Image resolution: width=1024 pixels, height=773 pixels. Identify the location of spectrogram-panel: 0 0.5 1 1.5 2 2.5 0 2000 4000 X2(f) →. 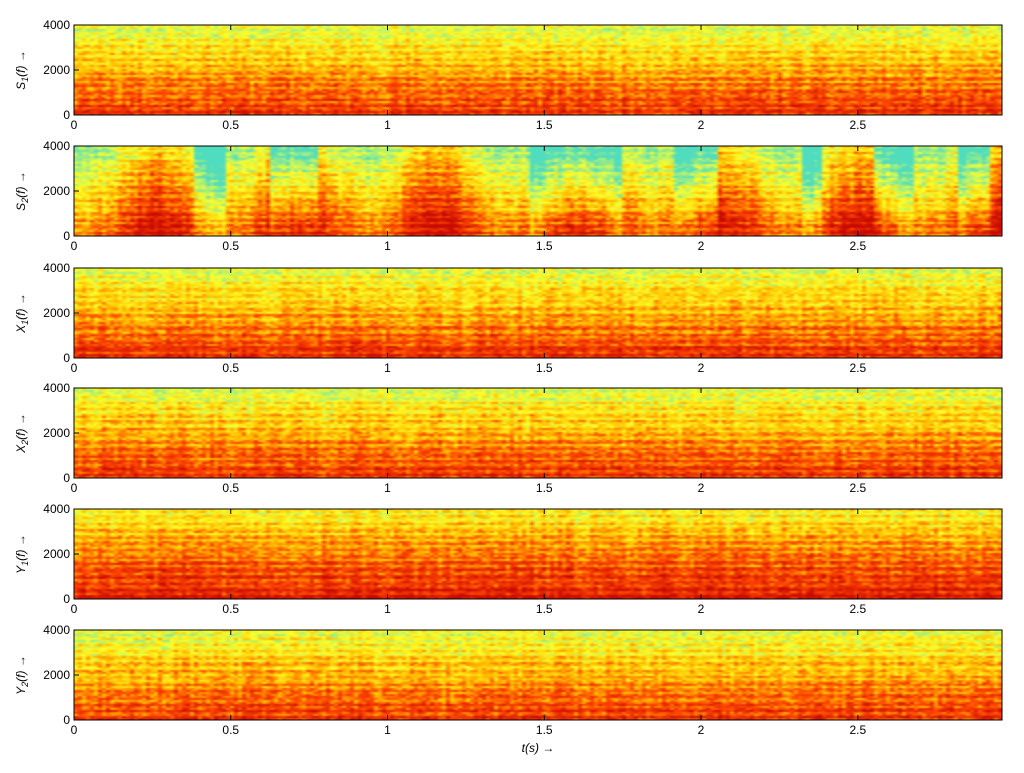
(508, 438).